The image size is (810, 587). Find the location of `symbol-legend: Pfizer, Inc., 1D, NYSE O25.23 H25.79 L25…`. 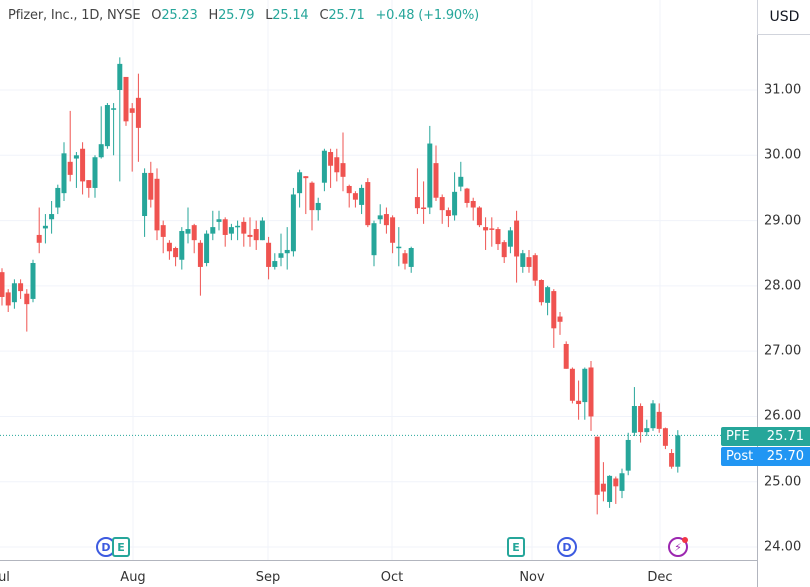

symbol-legend: Pfizer, Inc., 1D, NYSE O25.23 H25.79 L25… is located at coordinates (243, 15).